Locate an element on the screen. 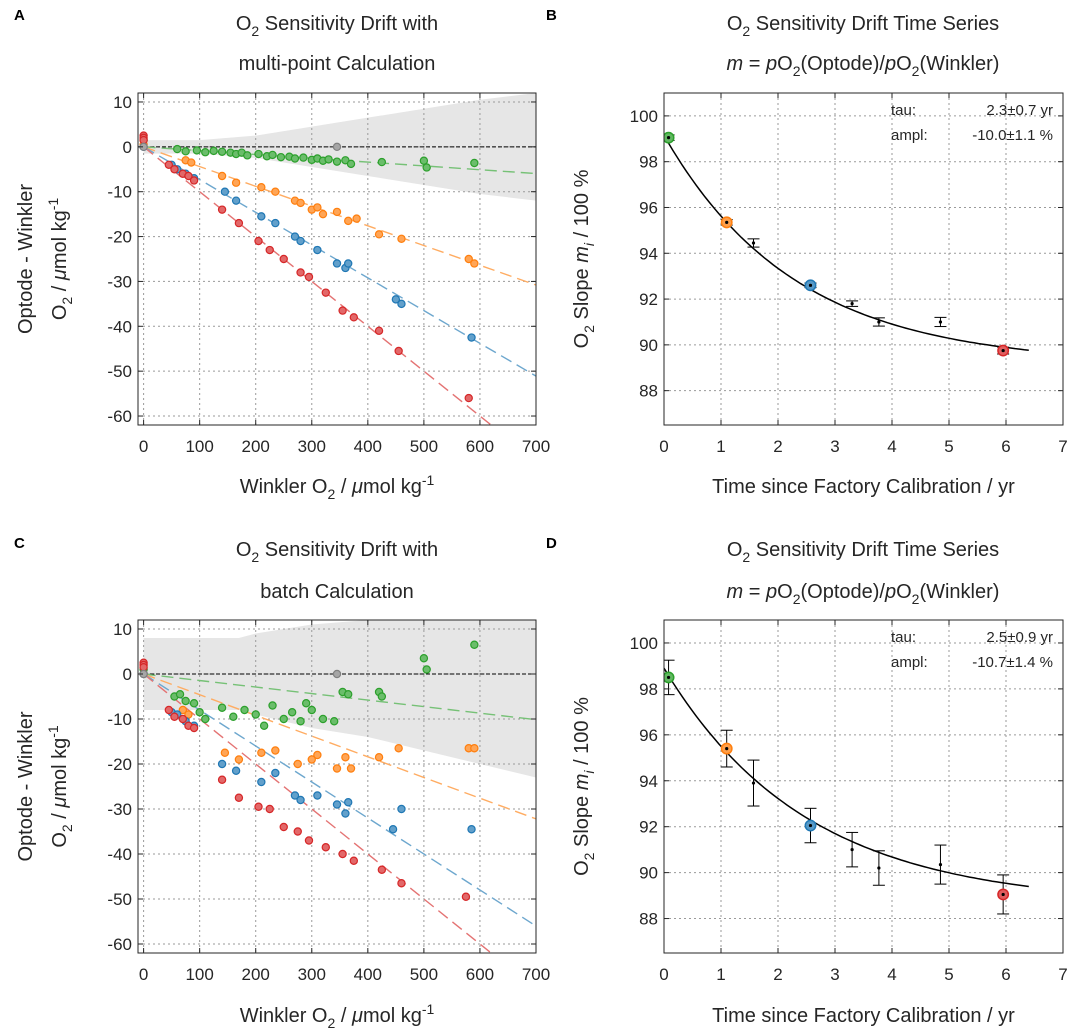 The height and width of the screenshot is (1033, 1073). y-axis-label: O2 Slope mi / 100 % is located at coordinates (584, 258).